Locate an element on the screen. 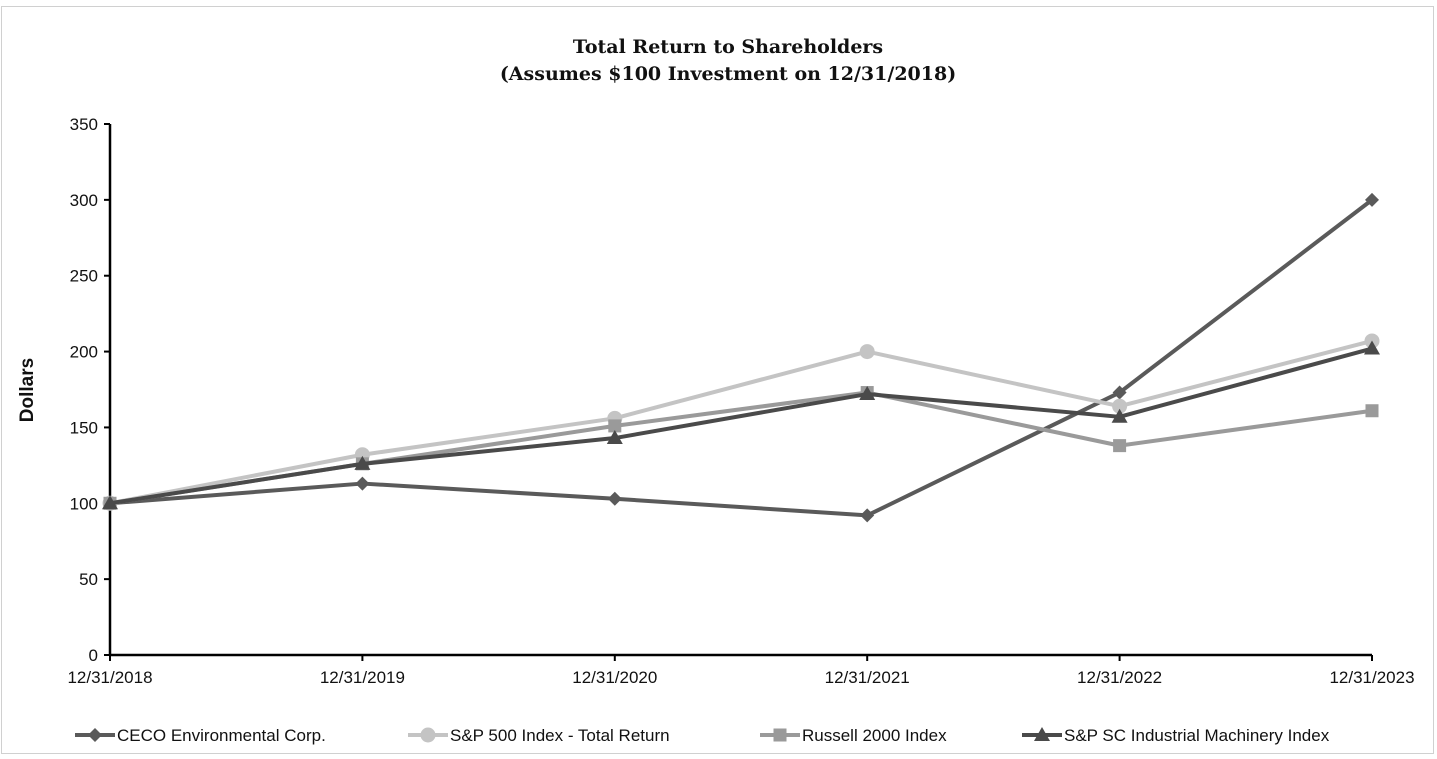 This screenshot has width=1437, height=759. y-tick-label: 100 is located at coordinates (84, 503).